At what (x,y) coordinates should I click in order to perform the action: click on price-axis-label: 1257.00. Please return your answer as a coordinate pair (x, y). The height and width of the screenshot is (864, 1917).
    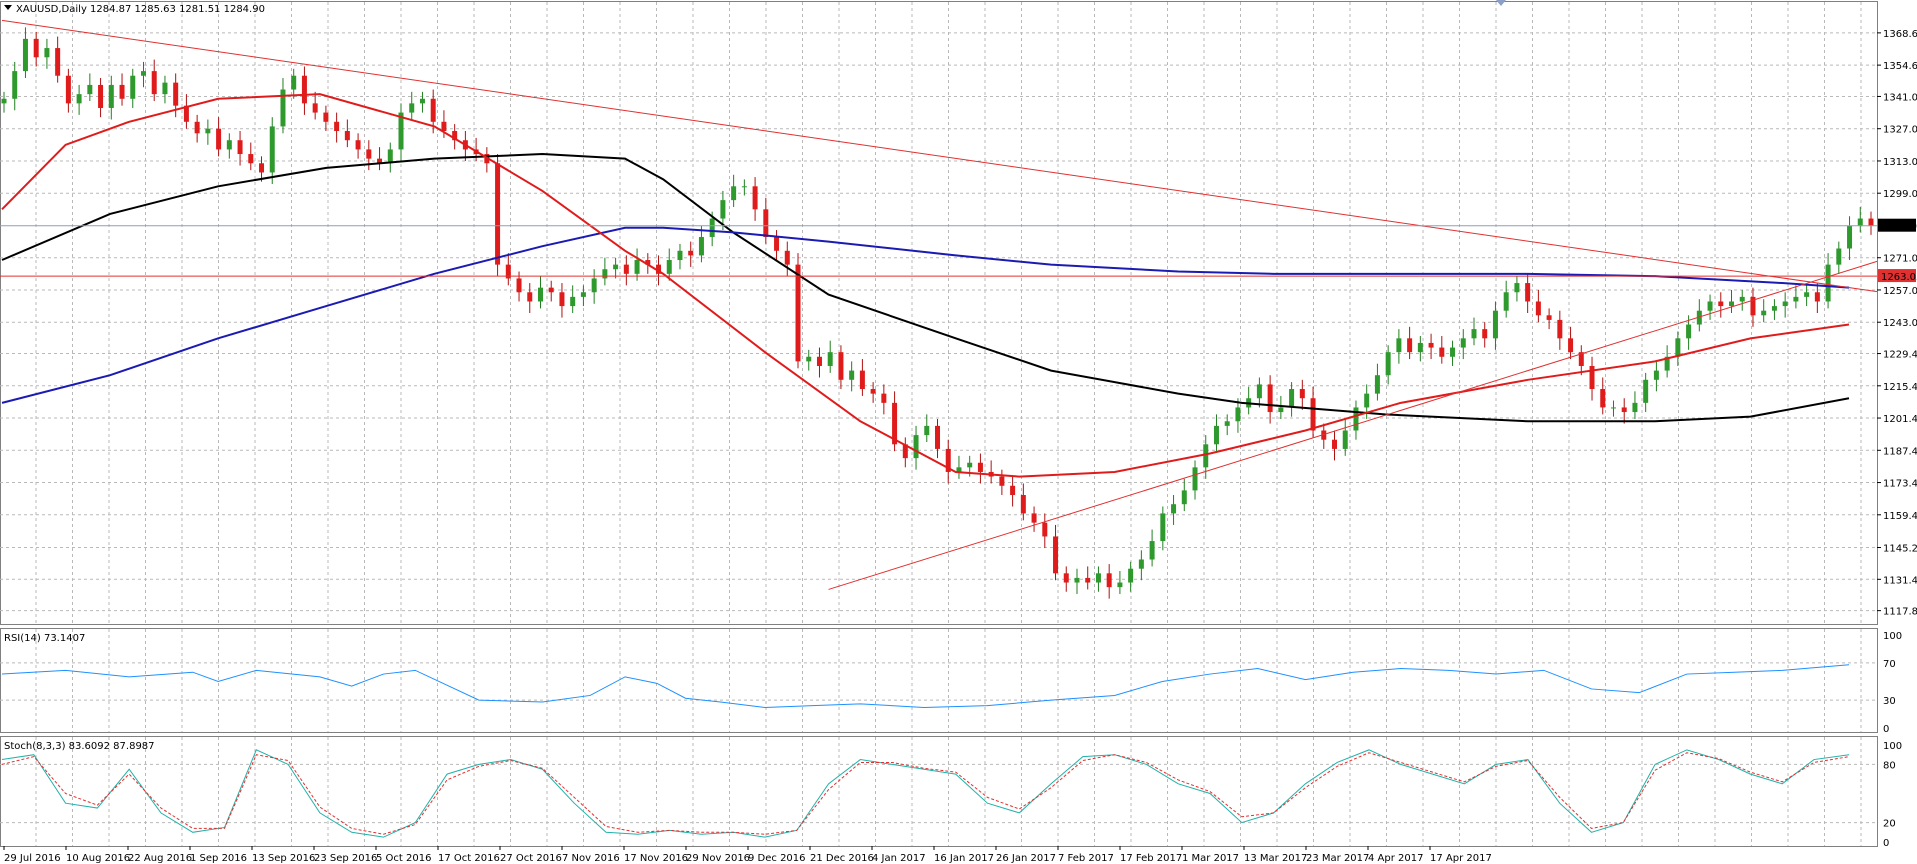
    Looking at the image, I should click on (1900, 291).